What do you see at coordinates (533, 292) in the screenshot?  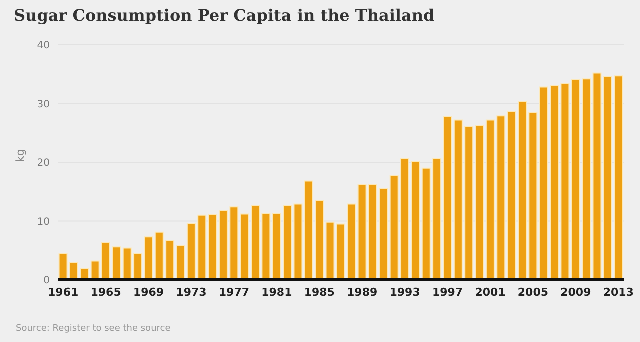 I see `x-tick-label: 2005` at bounding box center [533, 292].